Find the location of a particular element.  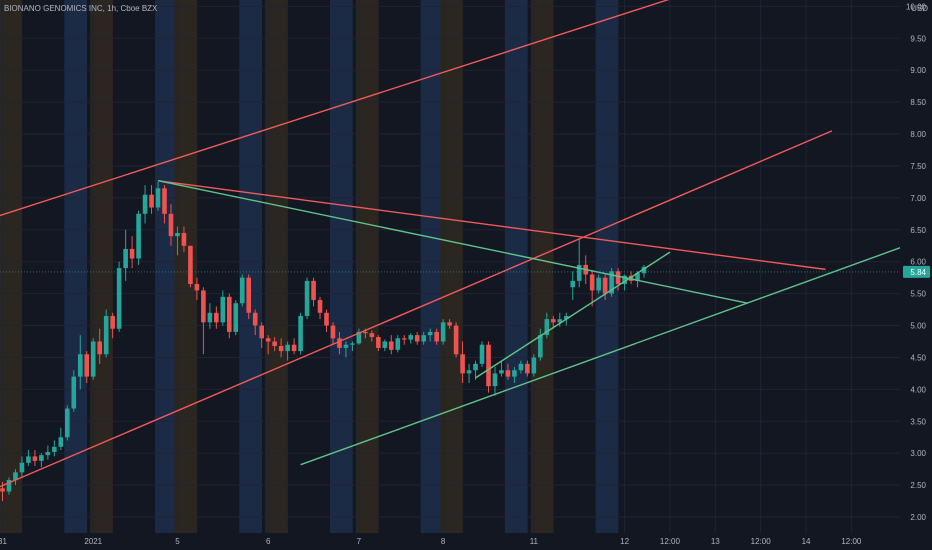

time-tick-label: 12 is located at coordinates (624, 541).